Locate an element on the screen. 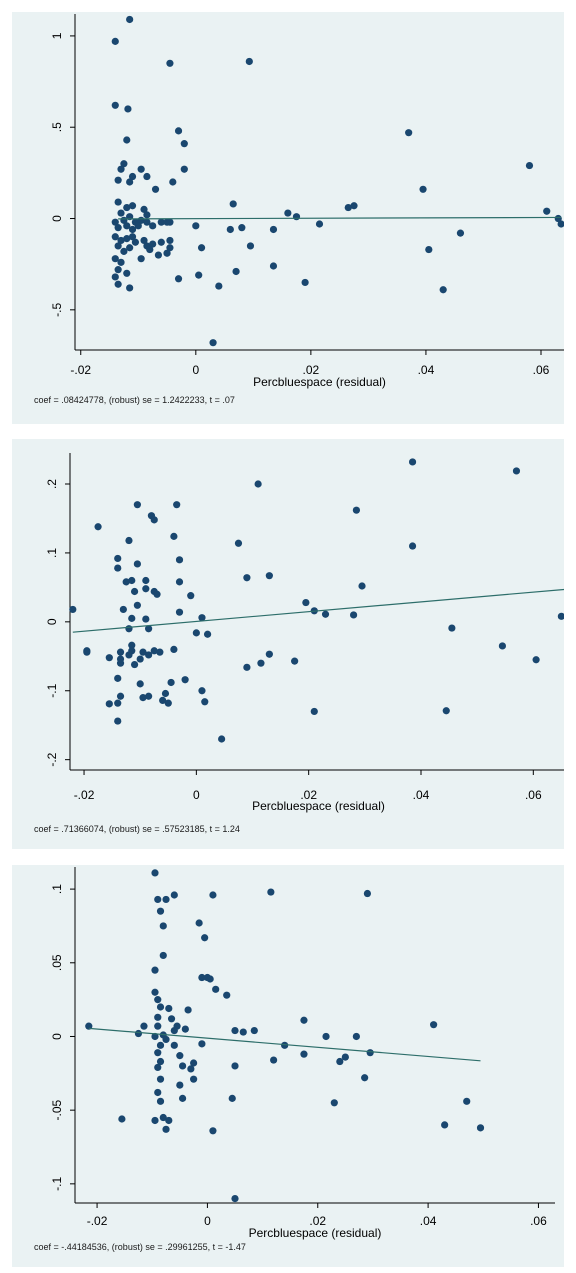 The height and width of the screenshot is (1273, 576). chart-2-x-axis-title: Percbluespace (residual) is located at coordinates (318, 806).